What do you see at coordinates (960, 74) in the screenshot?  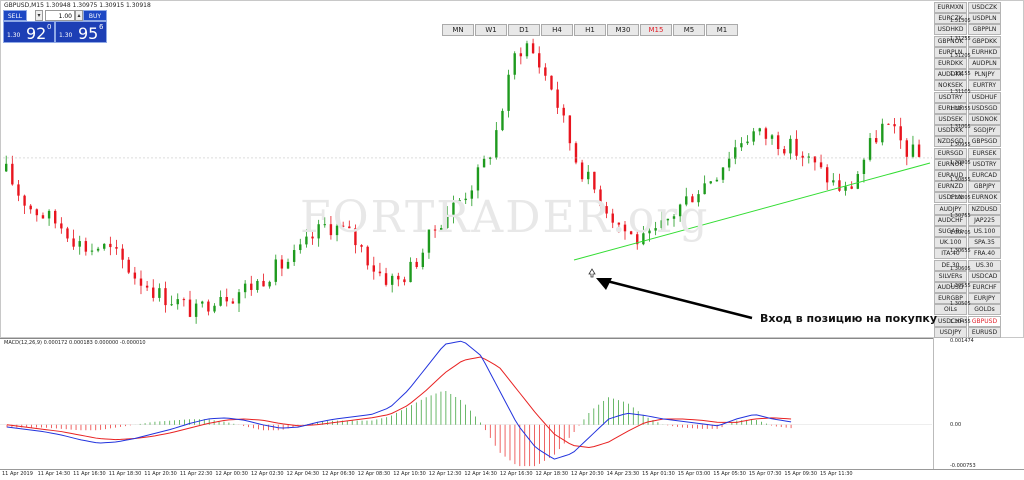 I see `price-scale-label: 1.31155` at bounding box center [960, 74].